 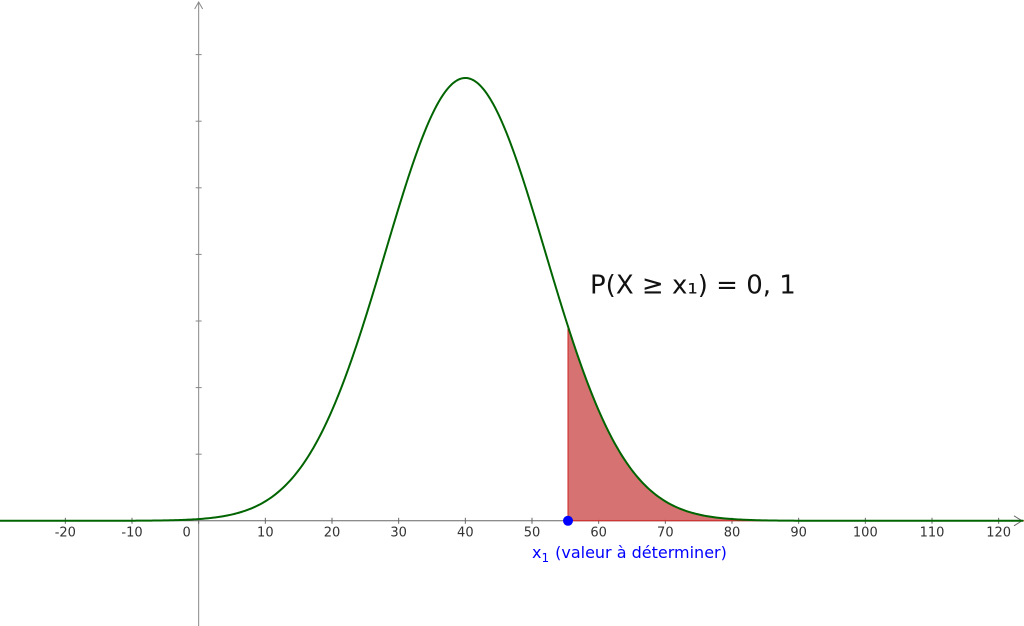 I want to click on x-tick-label: -20, so click(x=65, y=532).